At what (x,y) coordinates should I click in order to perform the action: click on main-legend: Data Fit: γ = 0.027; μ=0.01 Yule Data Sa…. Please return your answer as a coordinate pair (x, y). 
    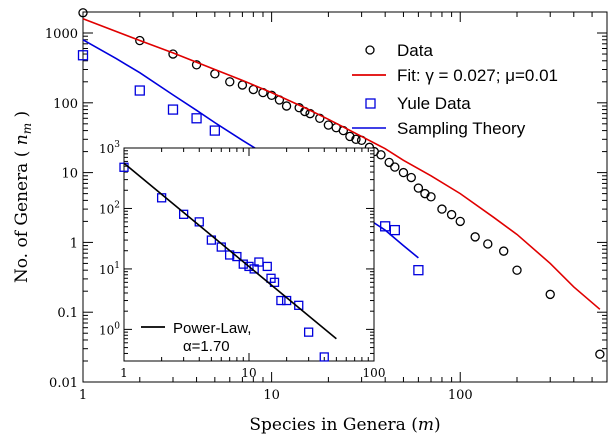
    Looking at the image, I should click on (455, 89).